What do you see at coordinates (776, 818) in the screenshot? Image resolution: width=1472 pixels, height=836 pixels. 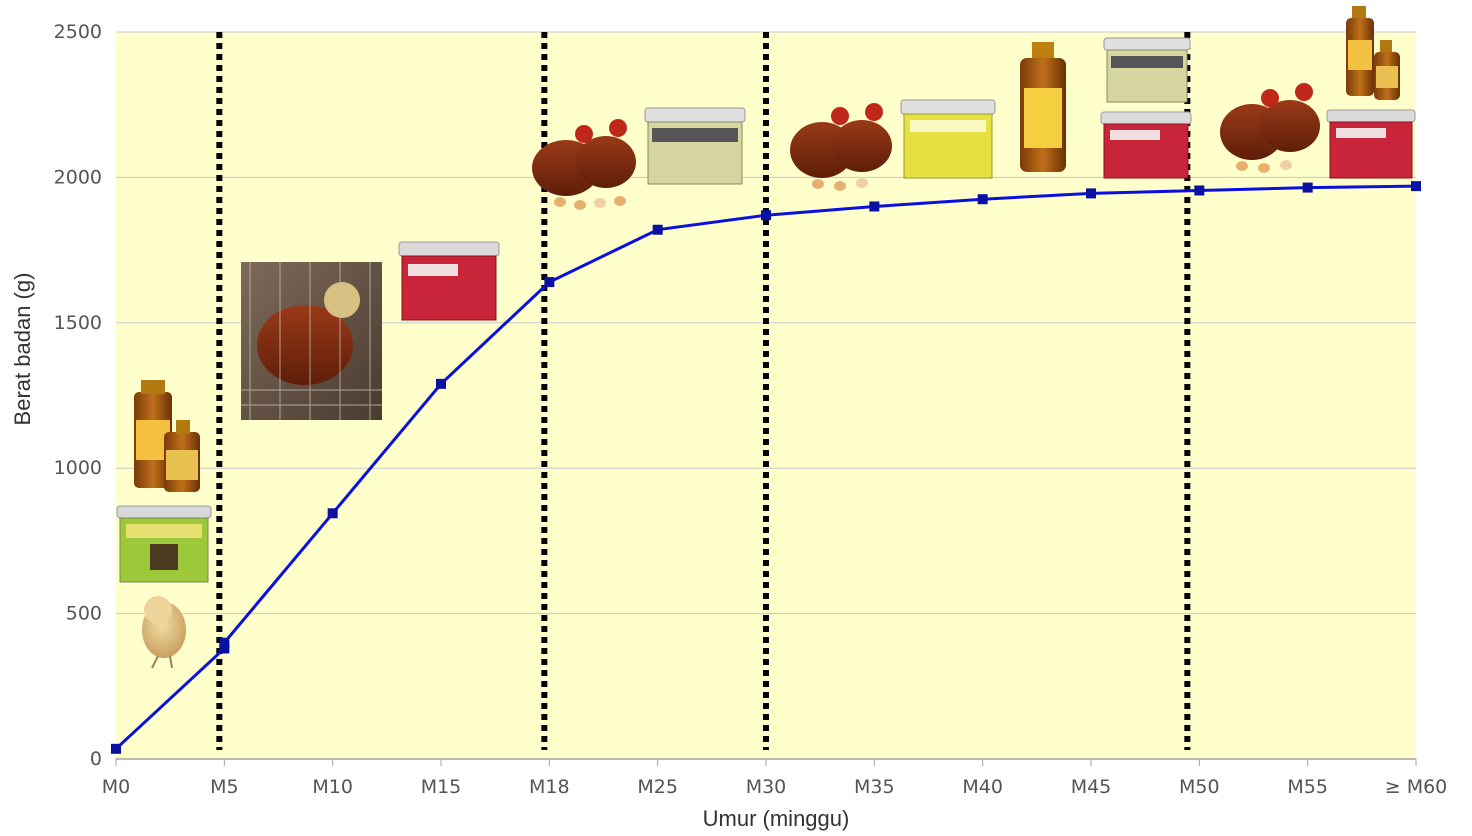 I see `x-axis-title: Umur (minggu)` at bounding box center [776, 818].